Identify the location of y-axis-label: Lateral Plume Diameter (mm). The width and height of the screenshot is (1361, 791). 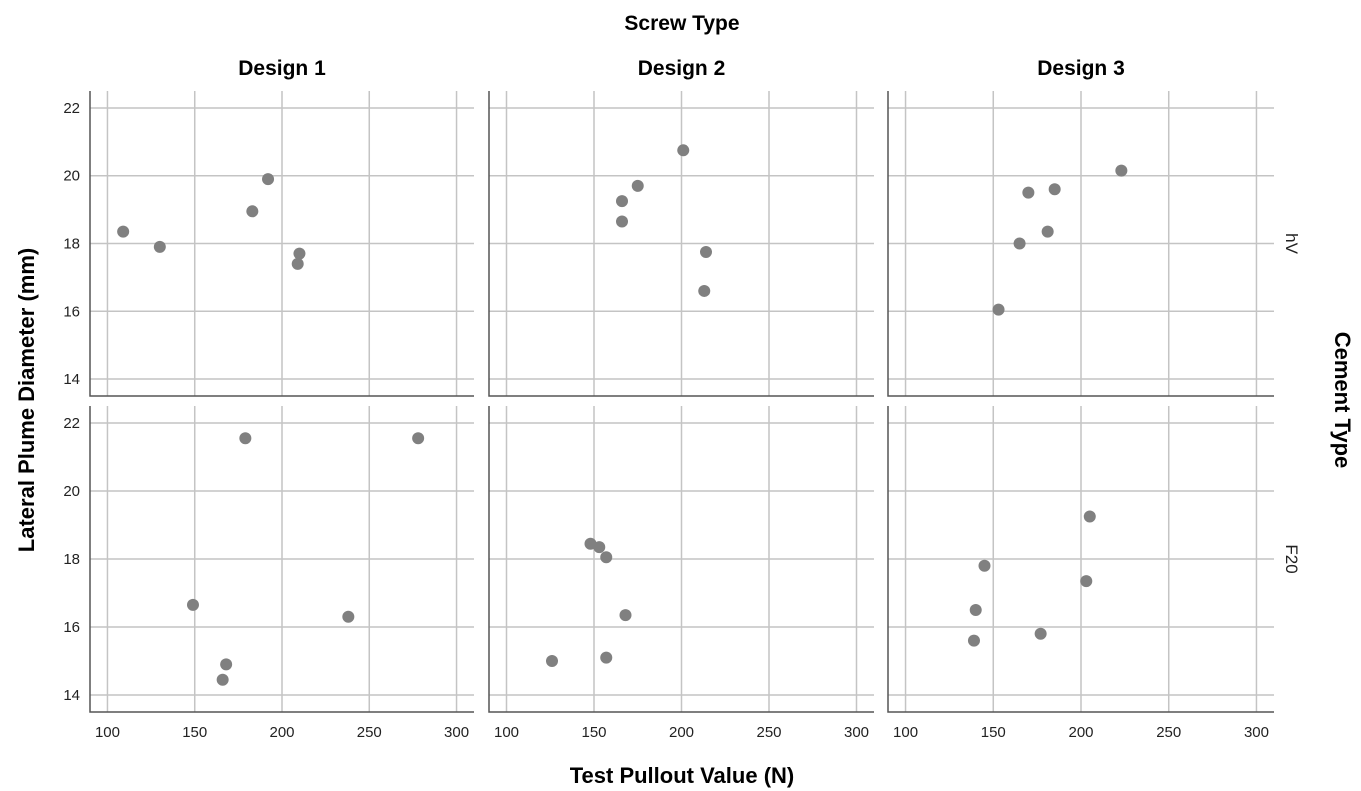
(26, 400).